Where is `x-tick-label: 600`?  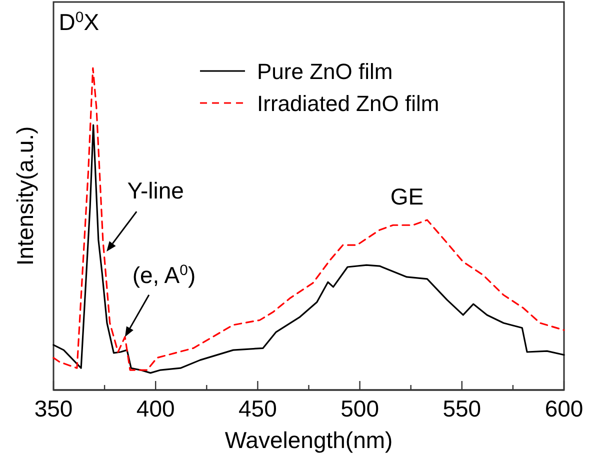
x-tick-label: 600 is located at coordinates (564, 408).